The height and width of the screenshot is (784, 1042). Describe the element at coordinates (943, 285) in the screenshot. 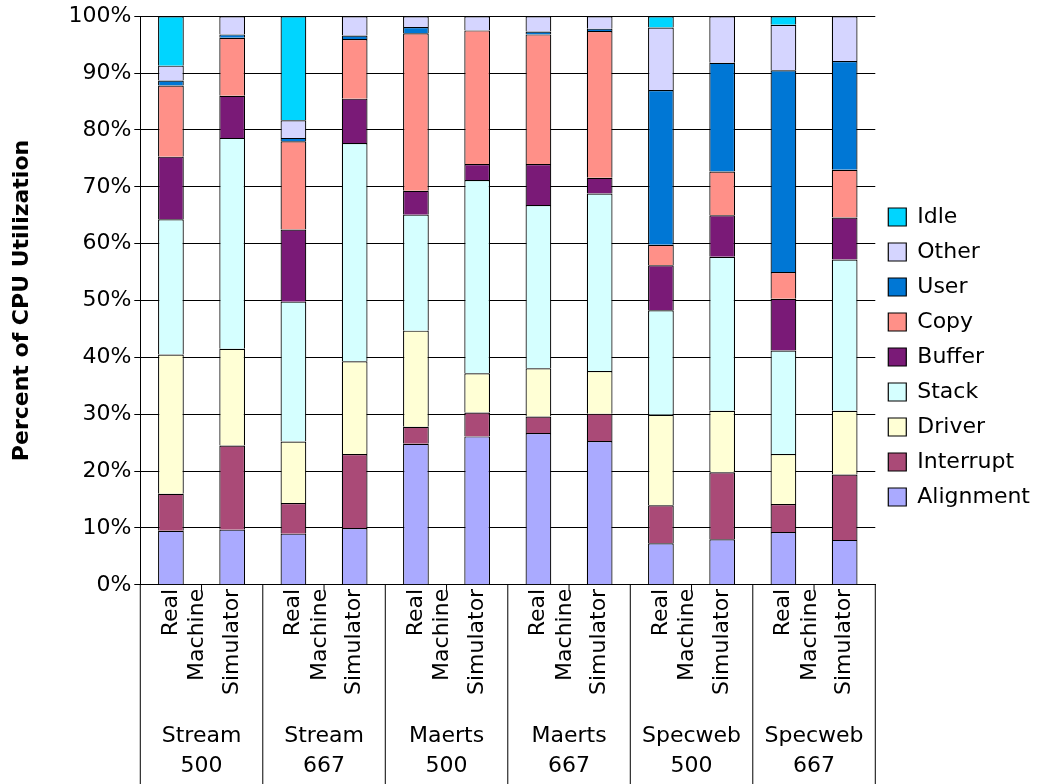

I see `legend-label: User` at that location.